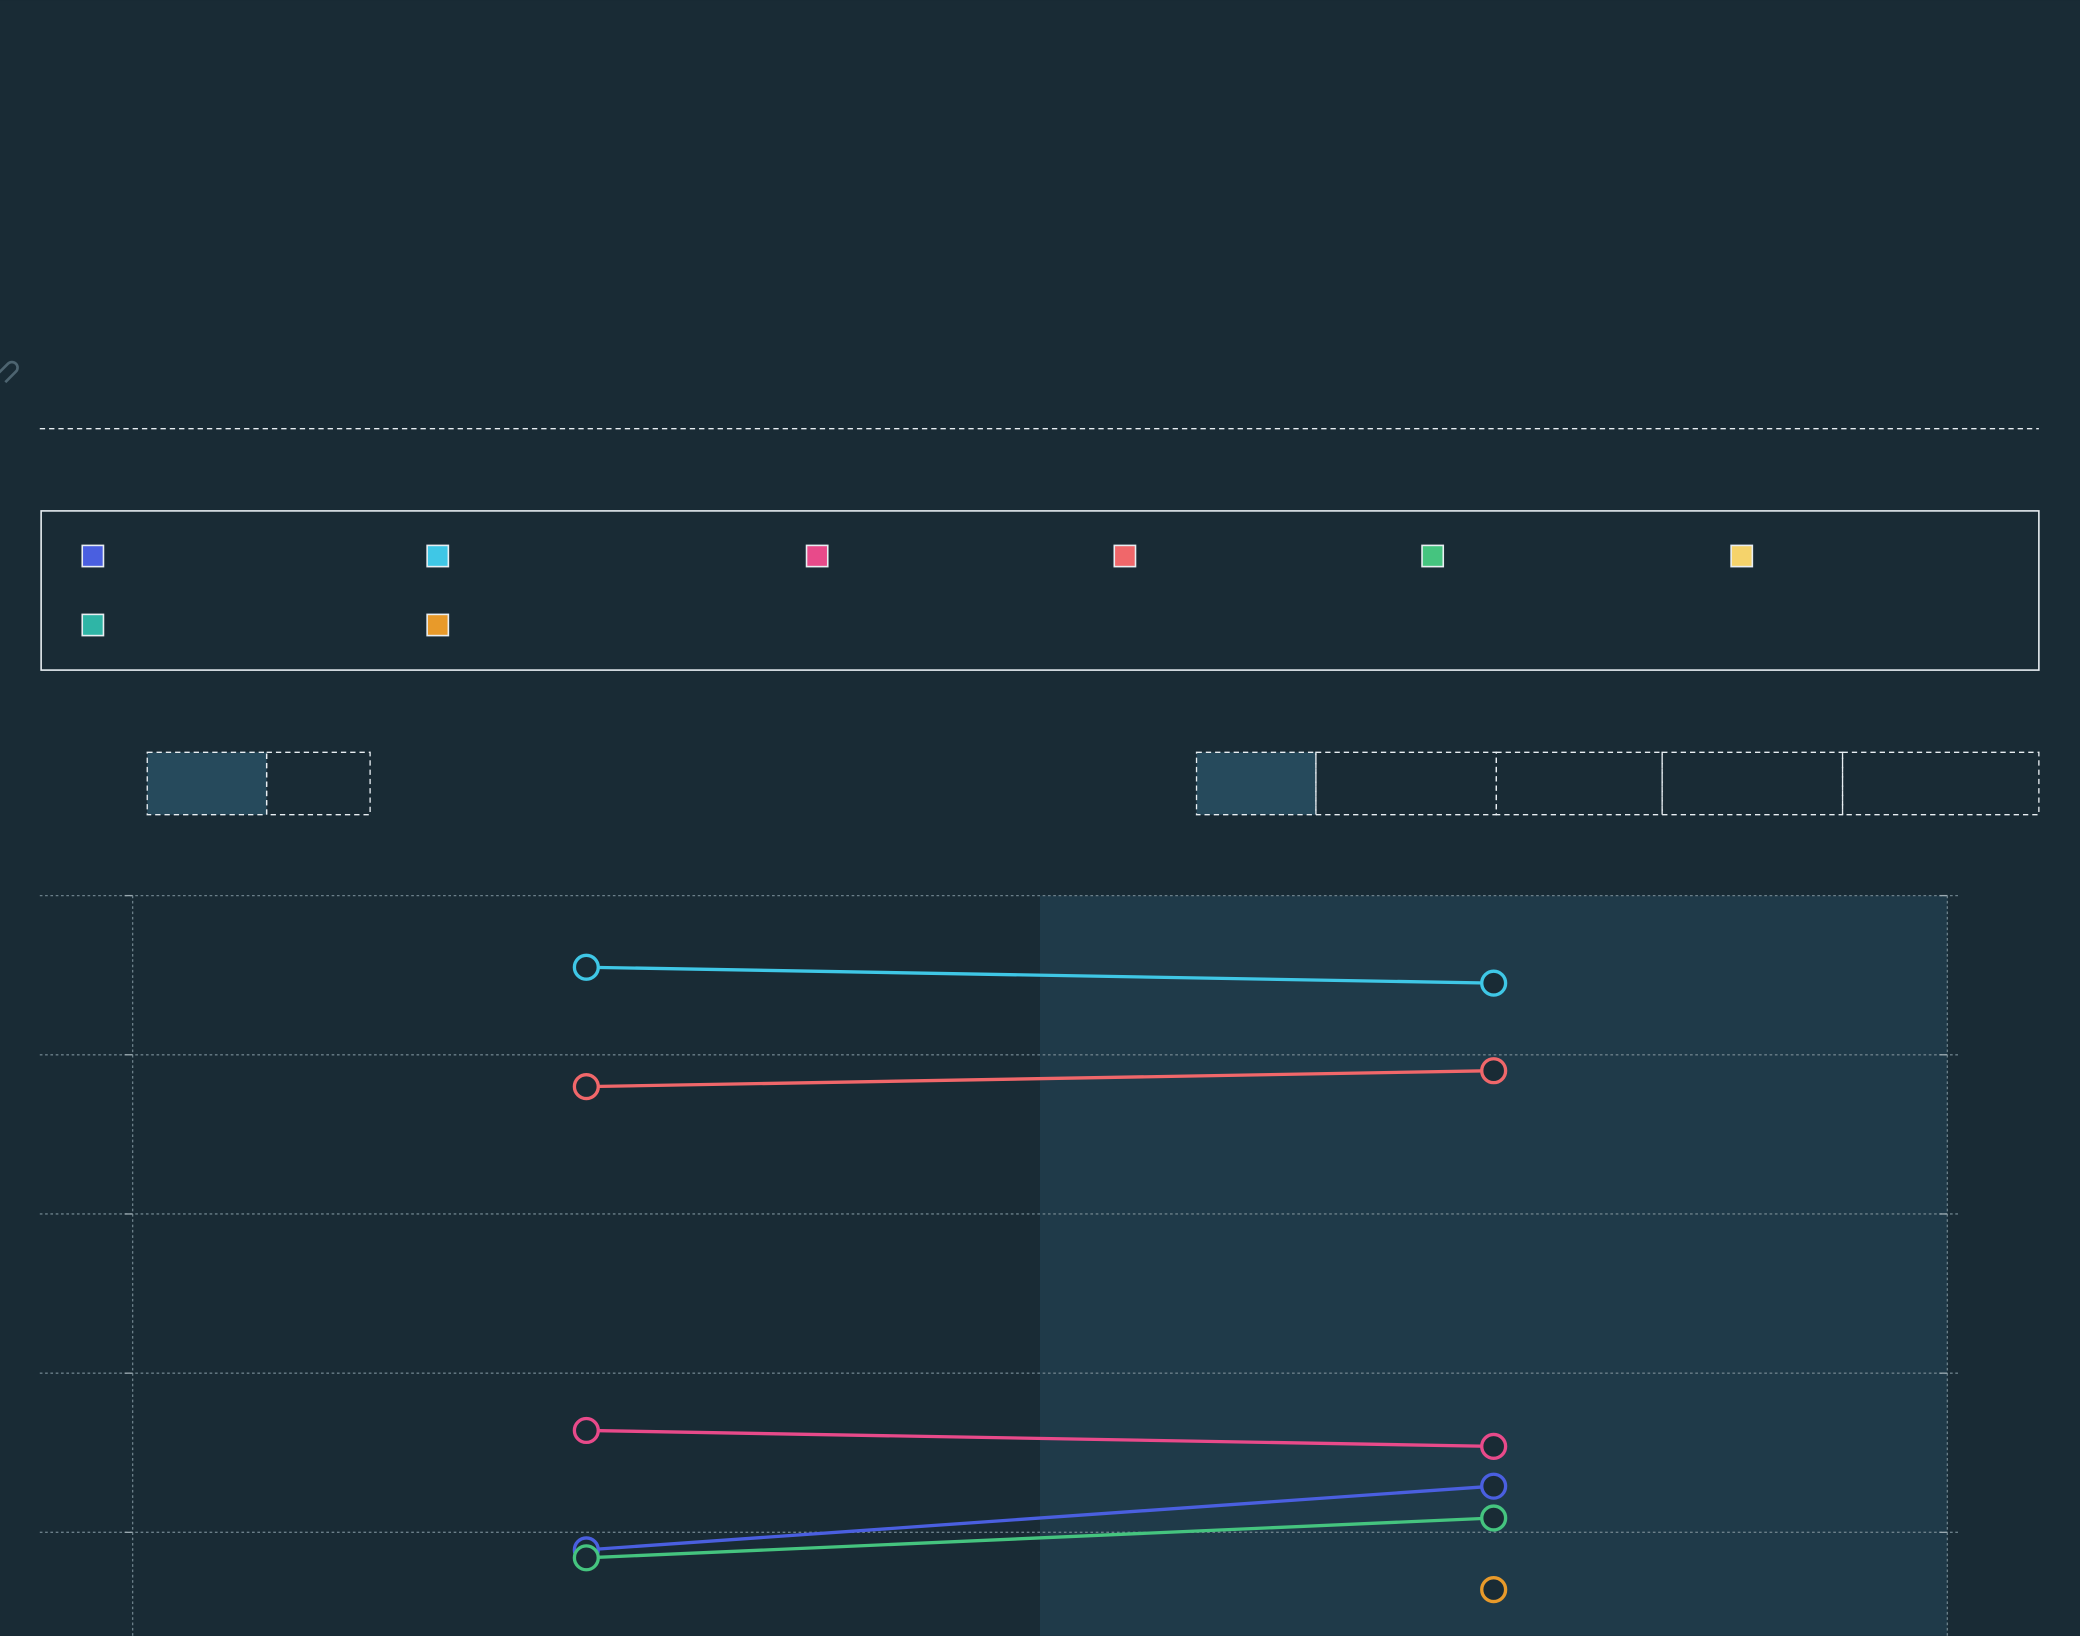 This screenshot has width=2080, height=1636. I want to click on toggle-group-left, so click(258, 783).